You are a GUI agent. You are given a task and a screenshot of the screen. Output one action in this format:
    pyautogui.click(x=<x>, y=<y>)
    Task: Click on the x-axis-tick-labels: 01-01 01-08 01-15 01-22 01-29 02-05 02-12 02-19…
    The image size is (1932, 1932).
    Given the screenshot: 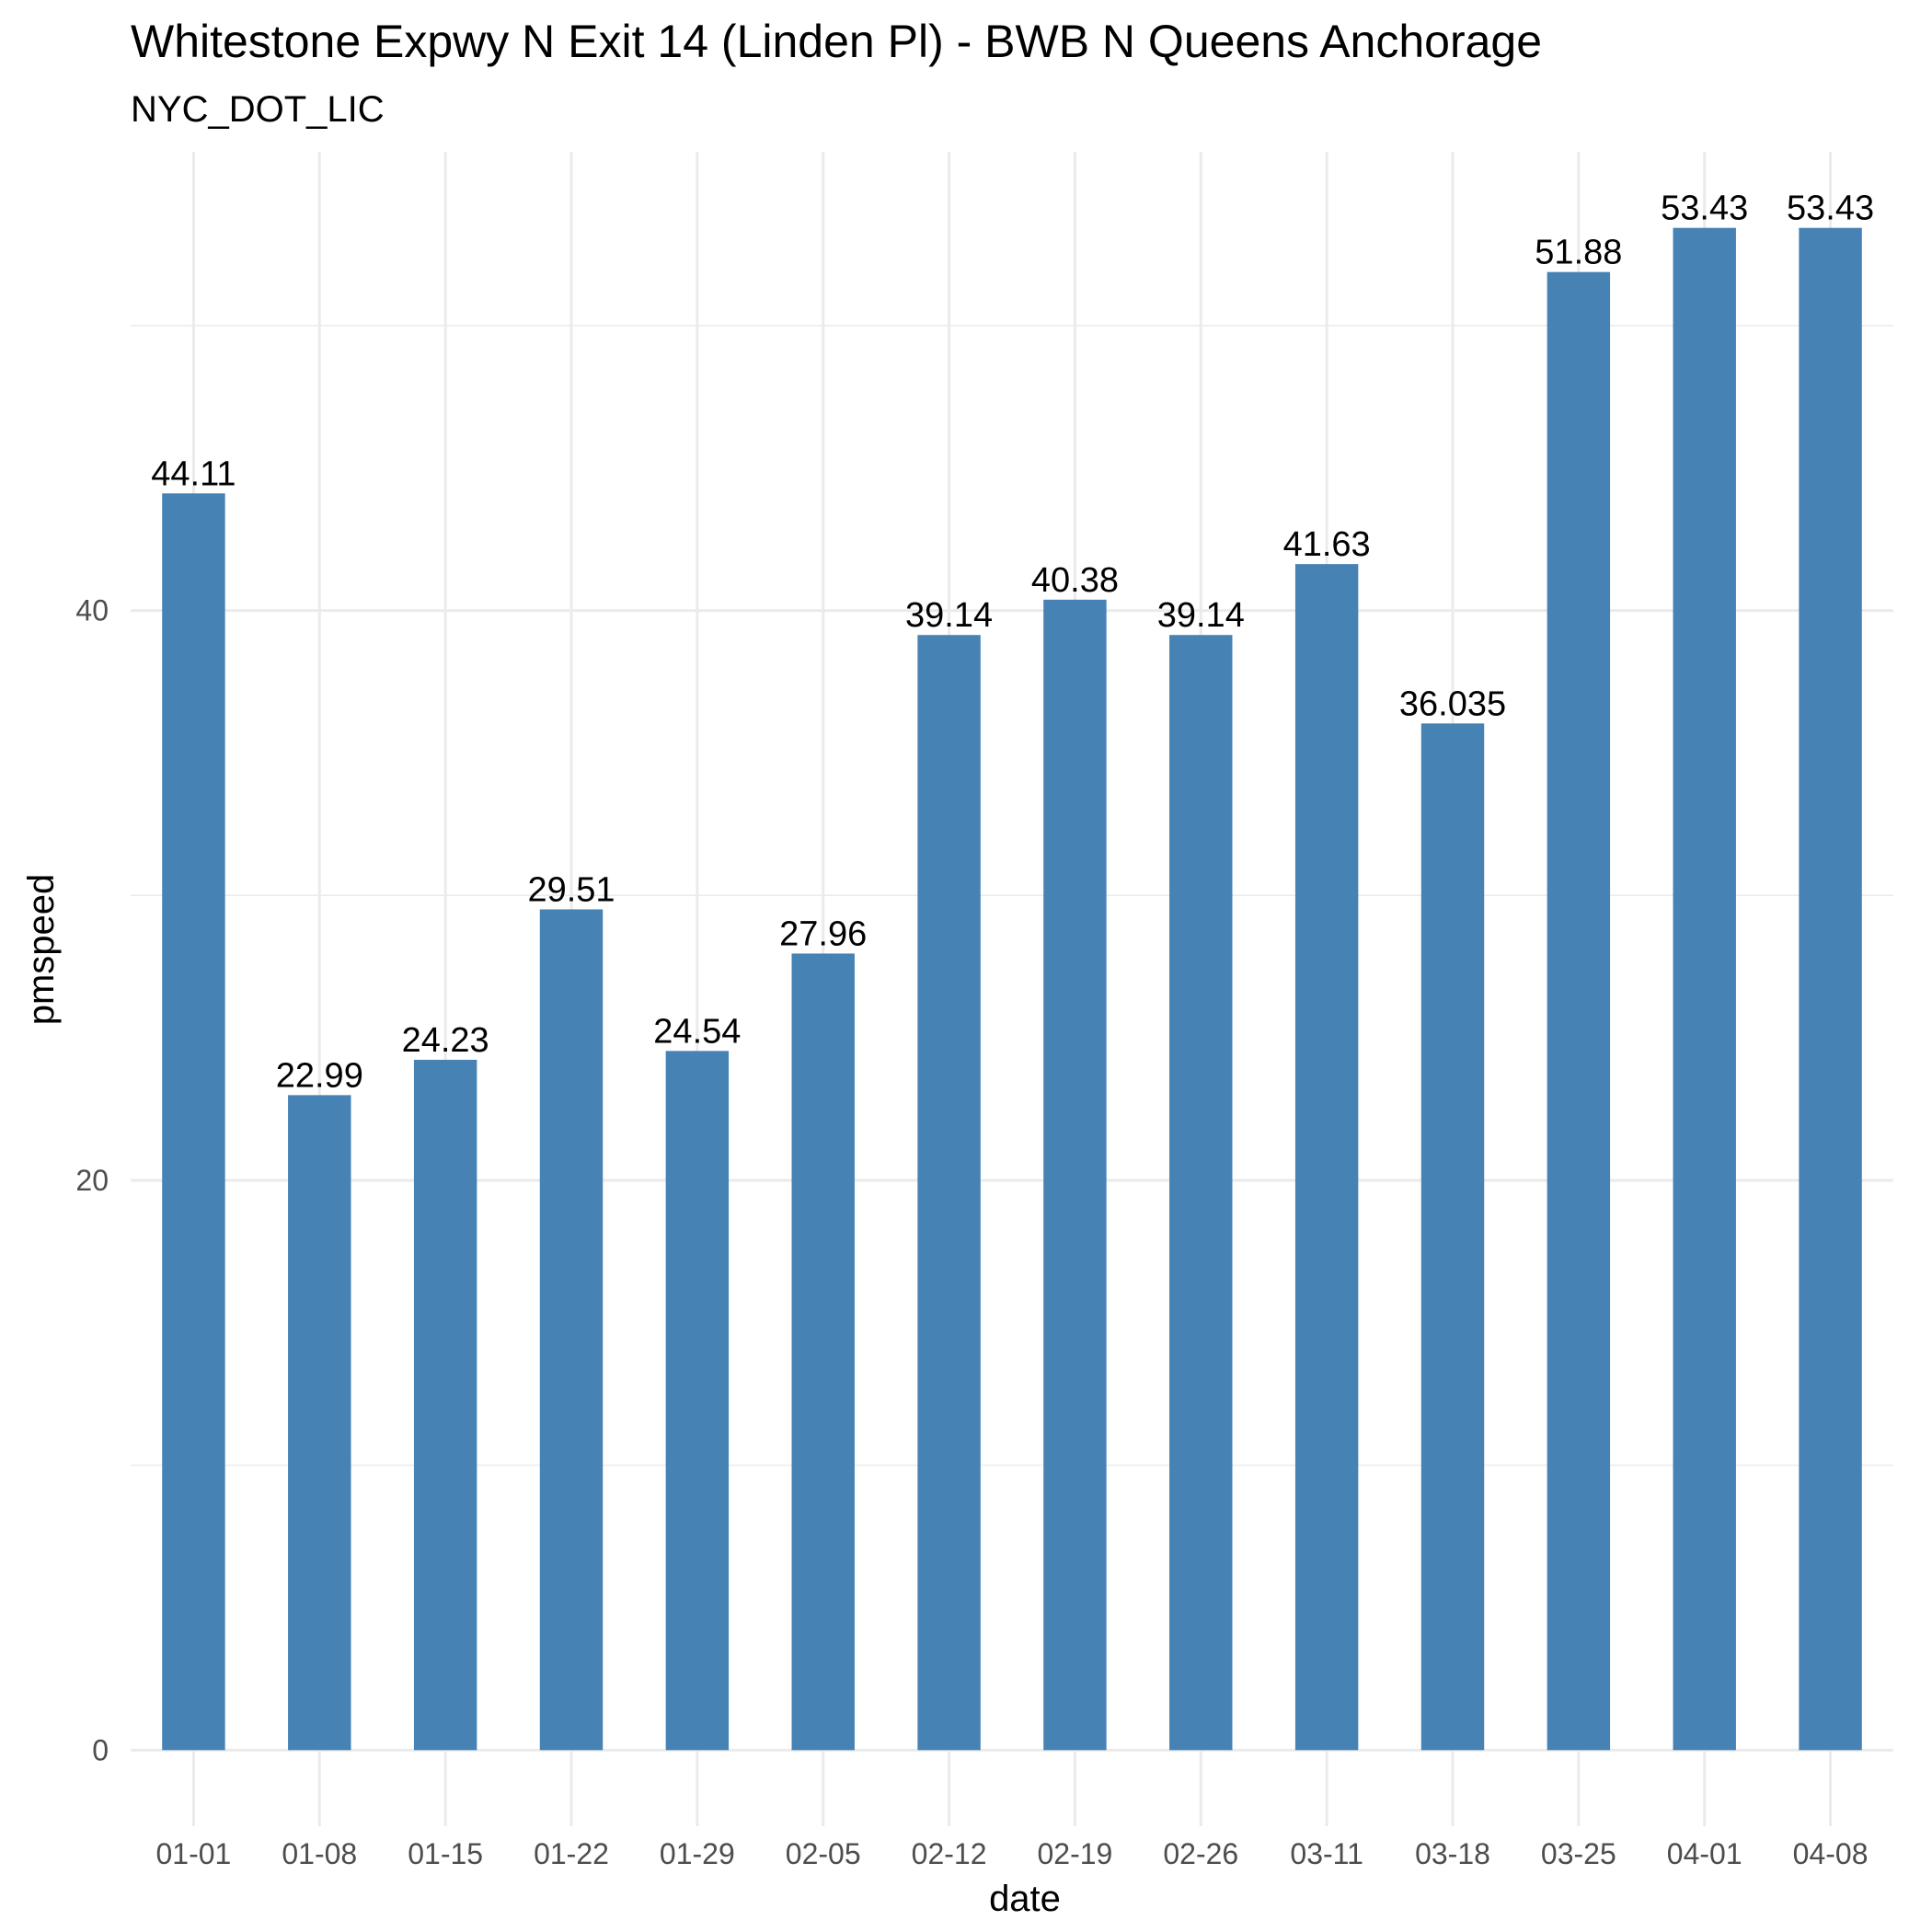 What is the action you would take?
    pyautogui.click(x=1012, y=1853)
    